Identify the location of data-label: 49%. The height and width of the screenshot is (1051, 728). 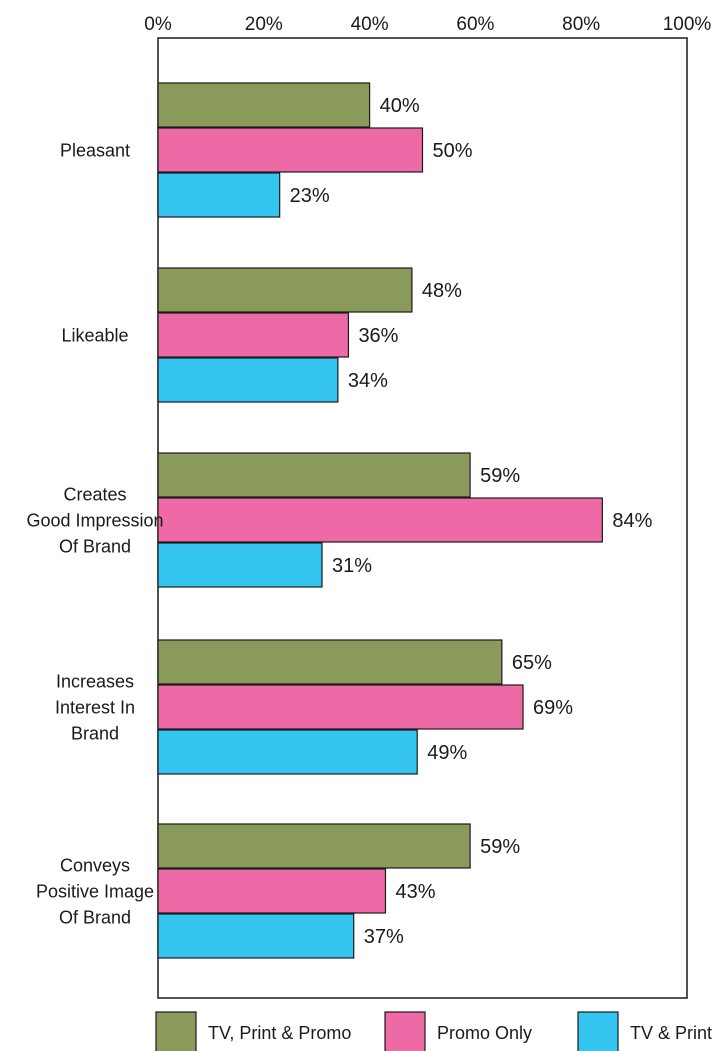
(447, 753).